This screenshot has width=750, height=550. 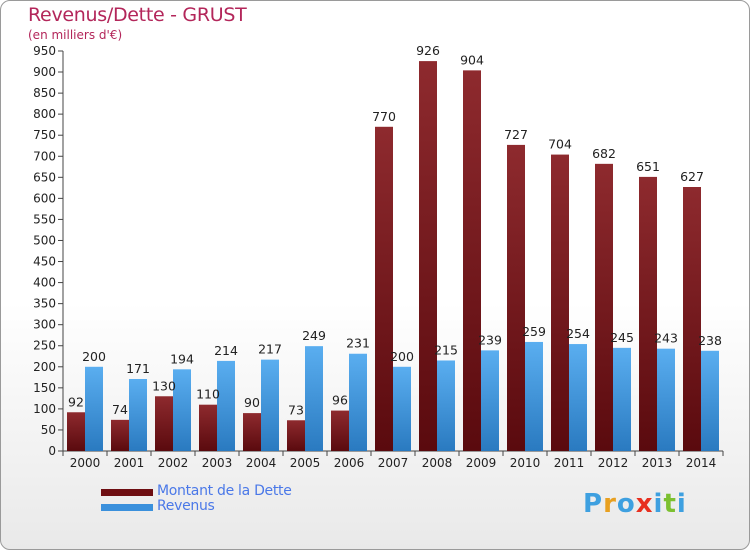 I want to click on data-label: 215, so click(x=446, y=349).